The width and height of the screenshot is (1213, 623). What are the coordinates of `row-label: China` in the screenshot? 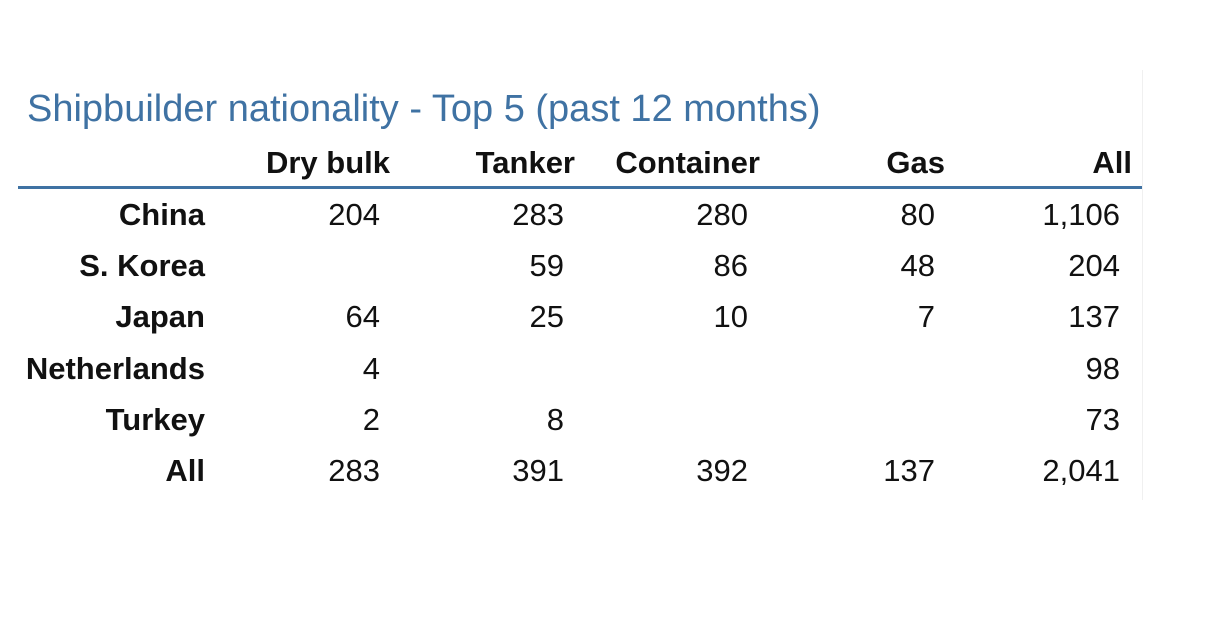 It's located at (161, 214).